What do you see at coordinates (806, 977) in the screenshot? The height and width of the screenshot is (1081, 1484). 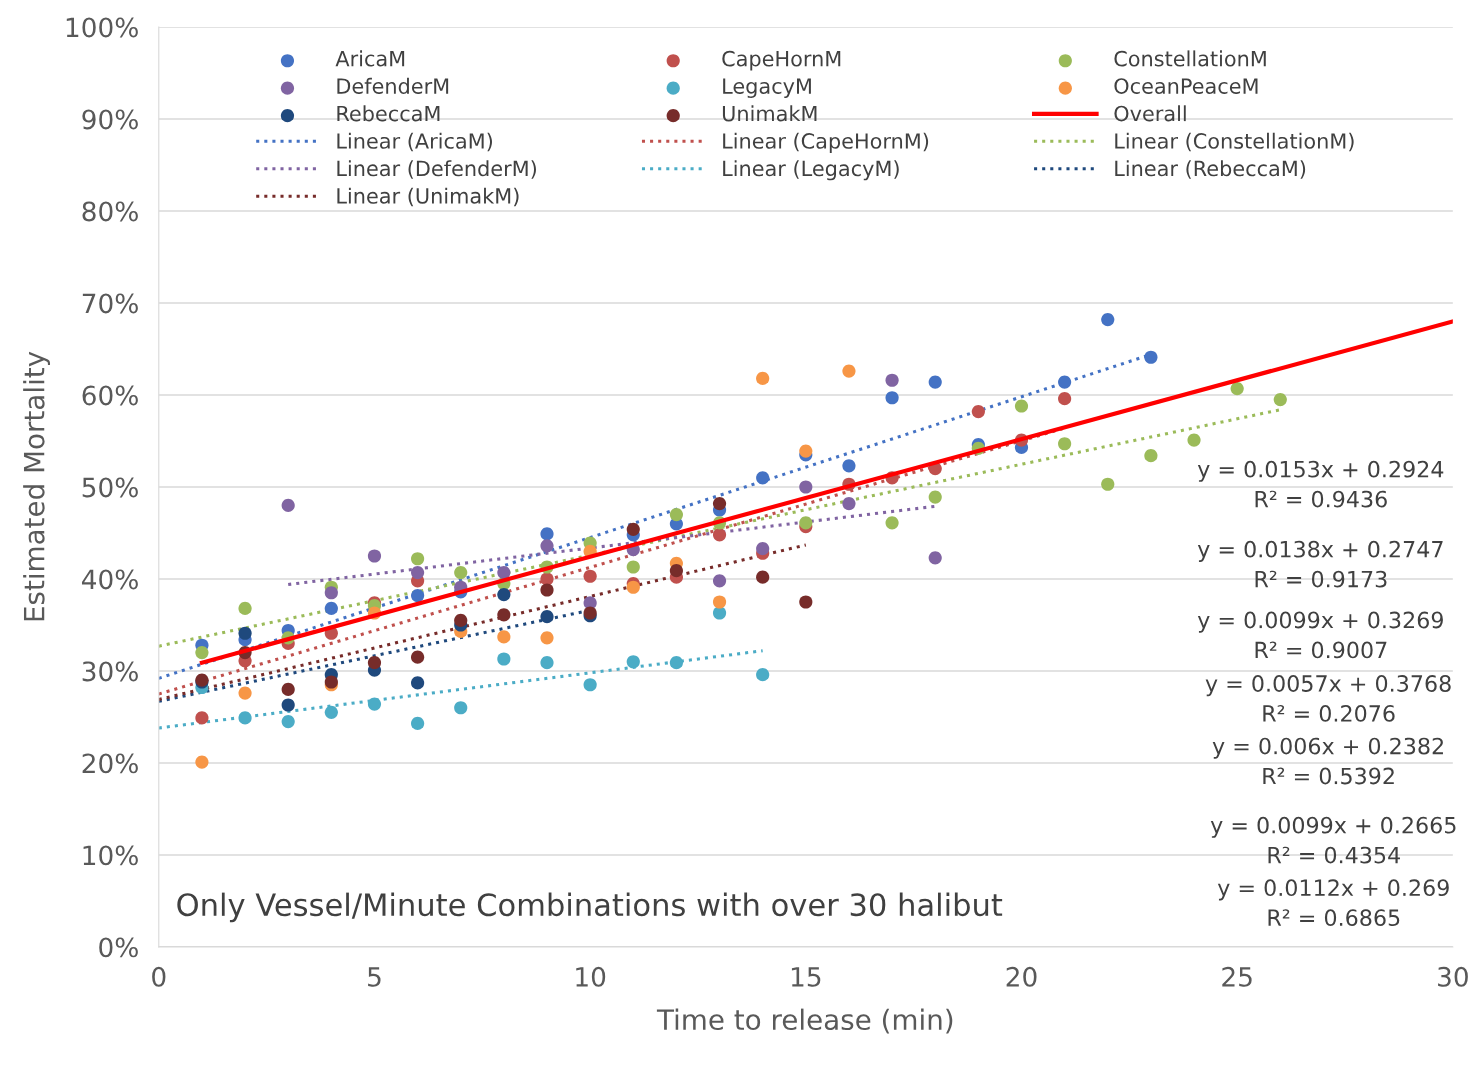 I see `x-tick-label: 15` at bounding box center [806, 977].